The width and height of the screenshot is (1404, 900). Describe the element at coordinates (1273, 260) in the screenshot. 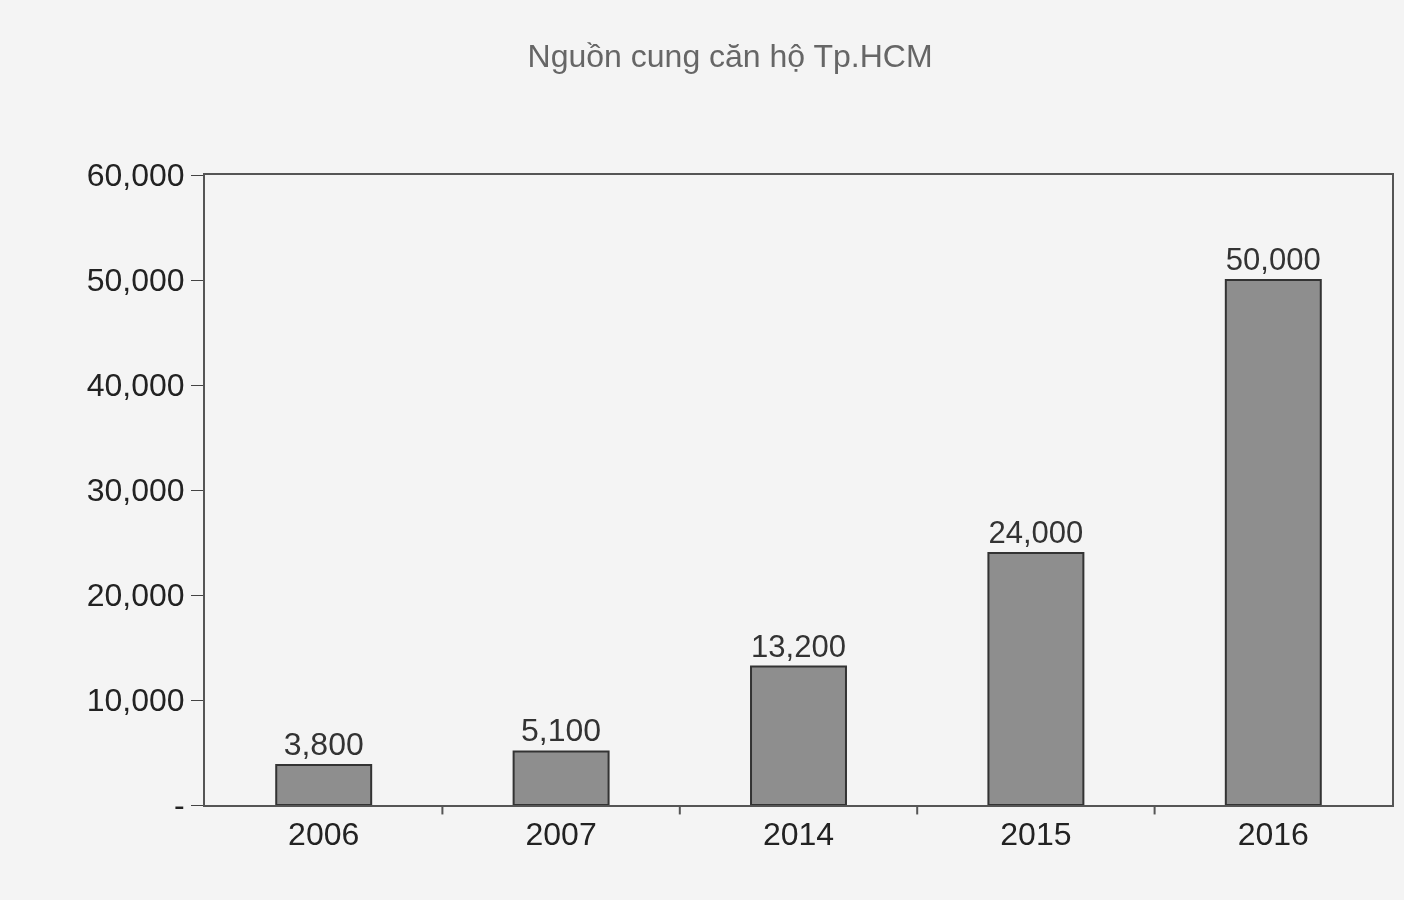

I see `data-label: 50,000` at that location.